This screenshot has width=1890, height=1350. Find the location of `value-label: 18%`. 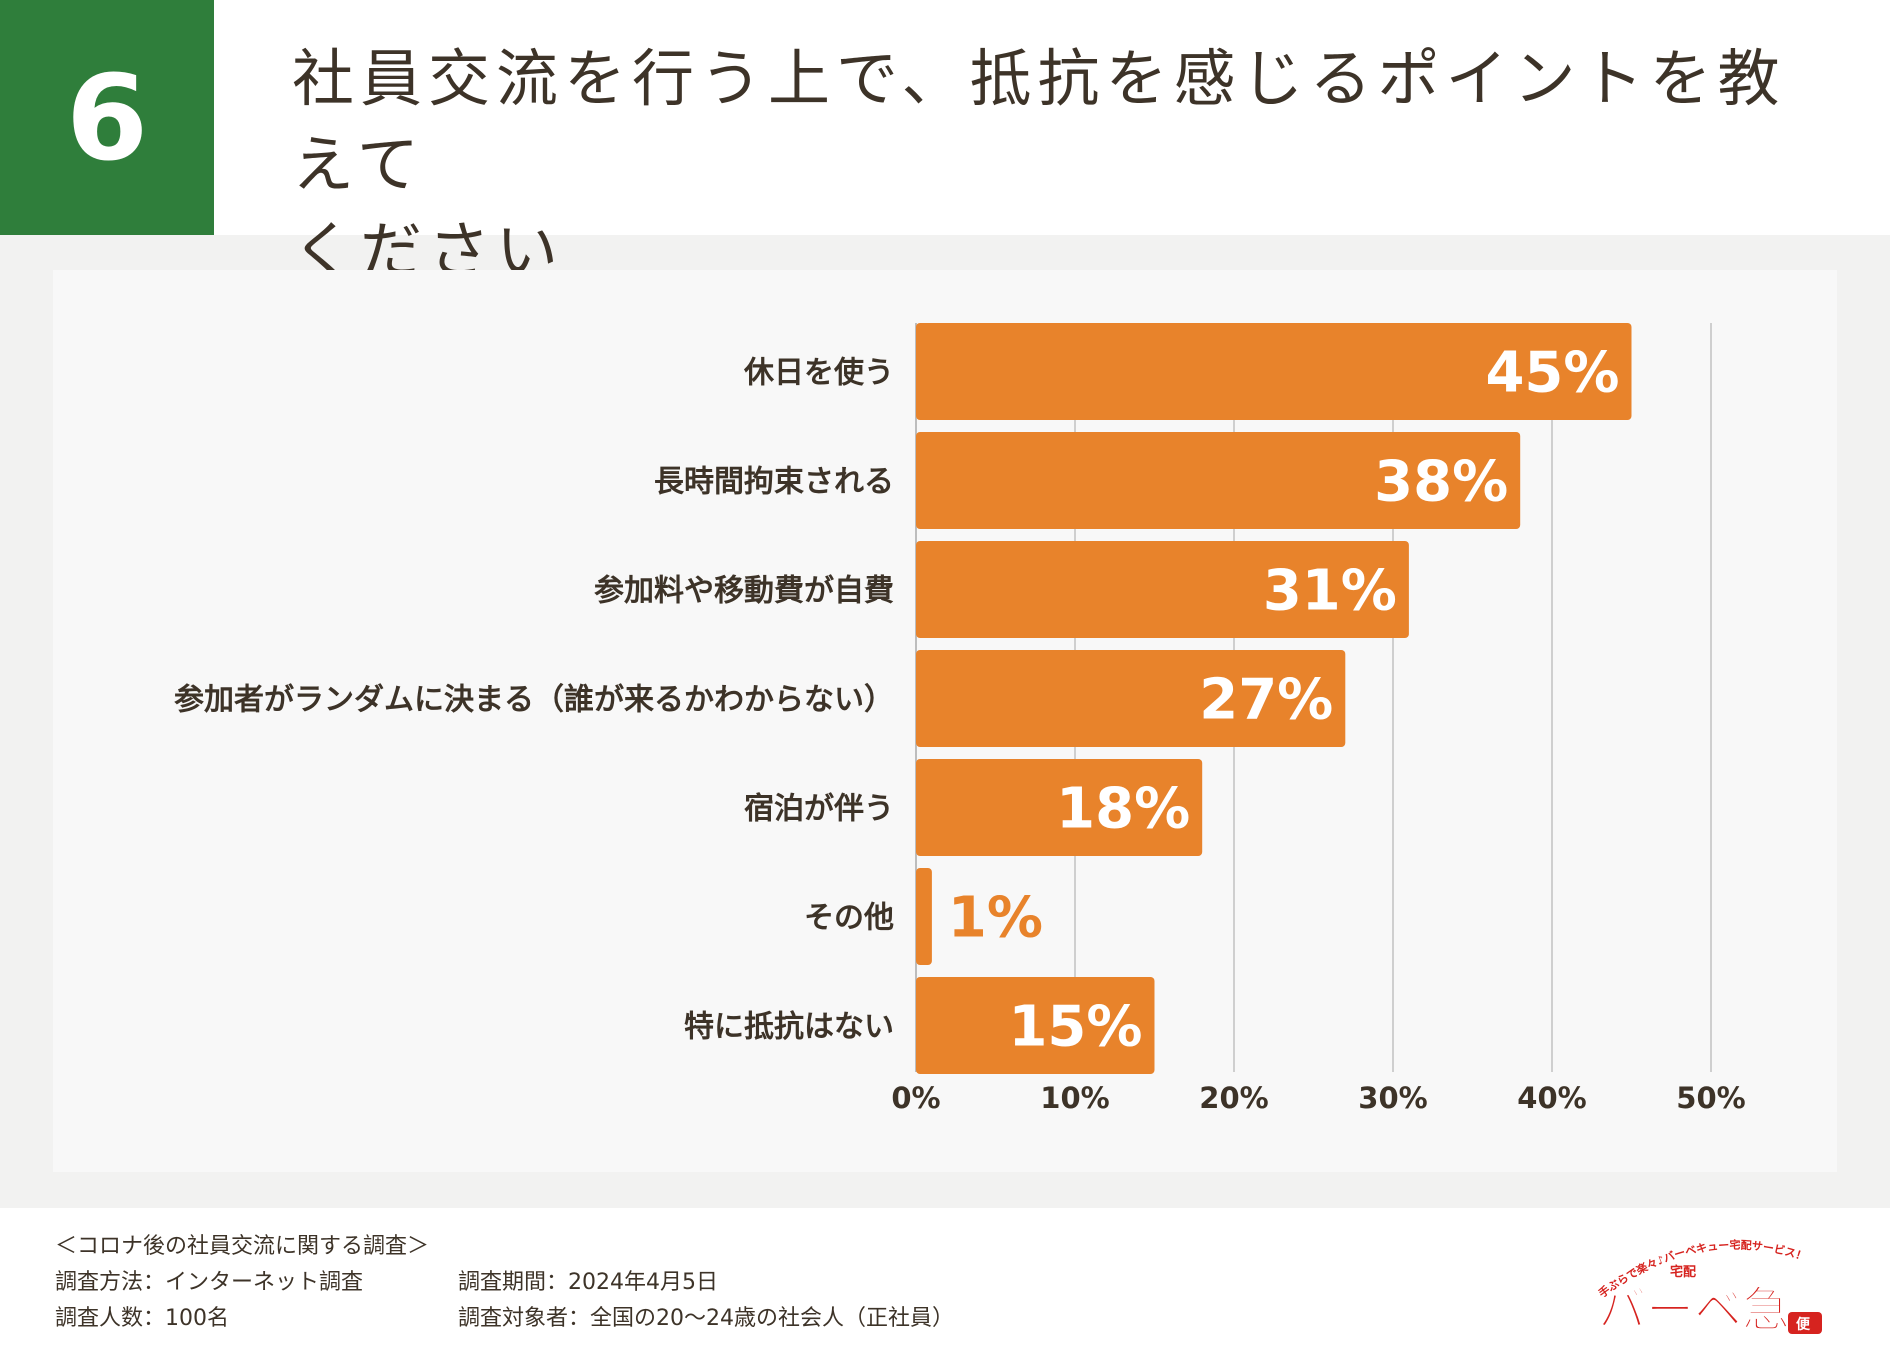

value-label: 18% is located at coordinates (1123, 809).